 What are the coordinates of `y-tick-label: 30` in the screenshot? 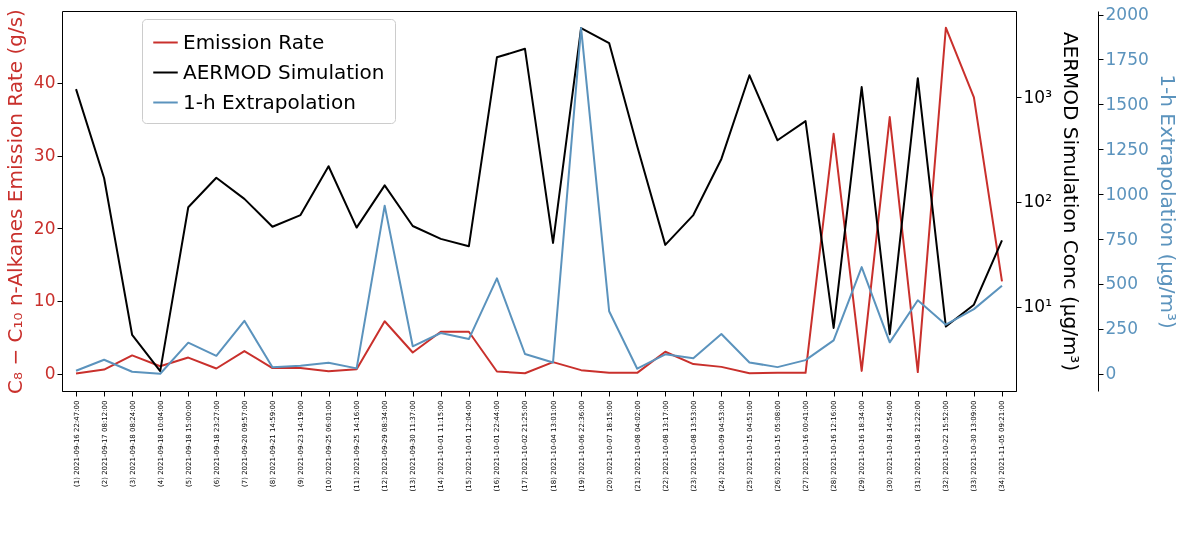 It's located at (44, 155).